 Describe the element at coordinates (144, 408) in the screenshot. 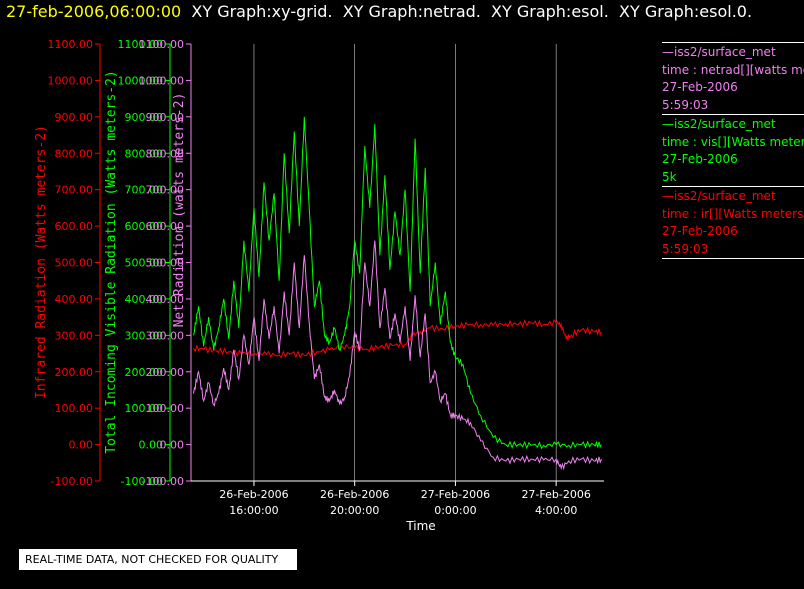

I see `visible-y-tick-label: 100.00` at that location.